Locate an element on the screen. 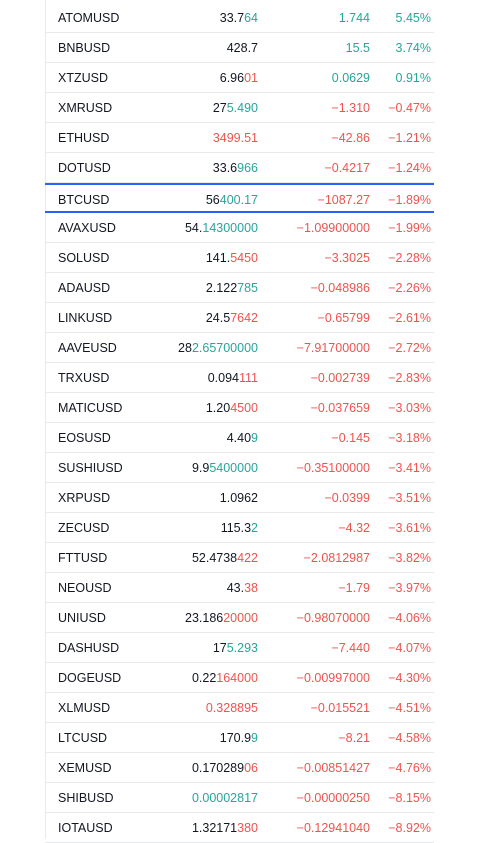 The image size is (483, 843). last-price-static: 43. is located at coordinates (235, 588).